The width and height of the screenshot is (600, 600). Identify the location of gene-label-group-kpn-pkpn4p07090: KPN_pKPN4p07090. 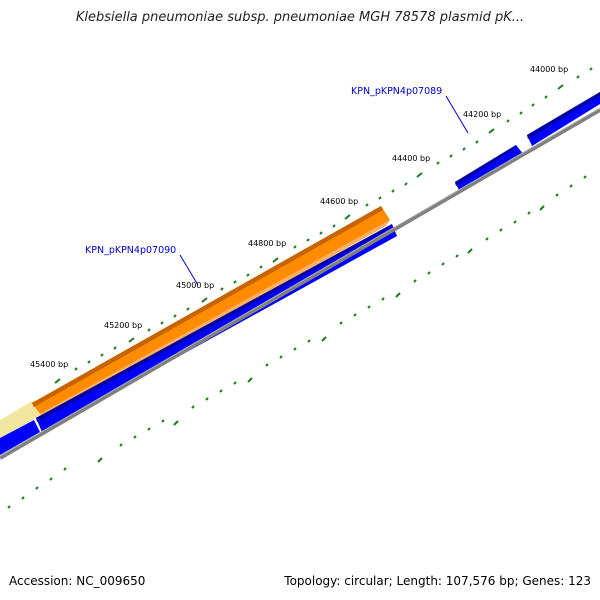
(142, 265).